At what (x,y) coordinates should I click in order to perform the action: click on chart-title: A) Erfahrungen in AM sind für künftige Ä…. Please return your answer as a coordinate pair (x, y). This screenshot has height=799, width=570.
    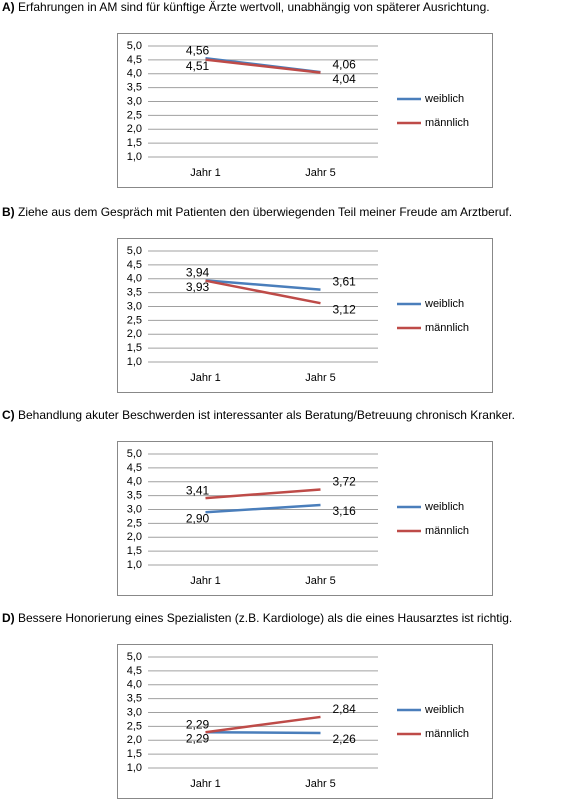
    Looking at the image, I should click on (246, 7).